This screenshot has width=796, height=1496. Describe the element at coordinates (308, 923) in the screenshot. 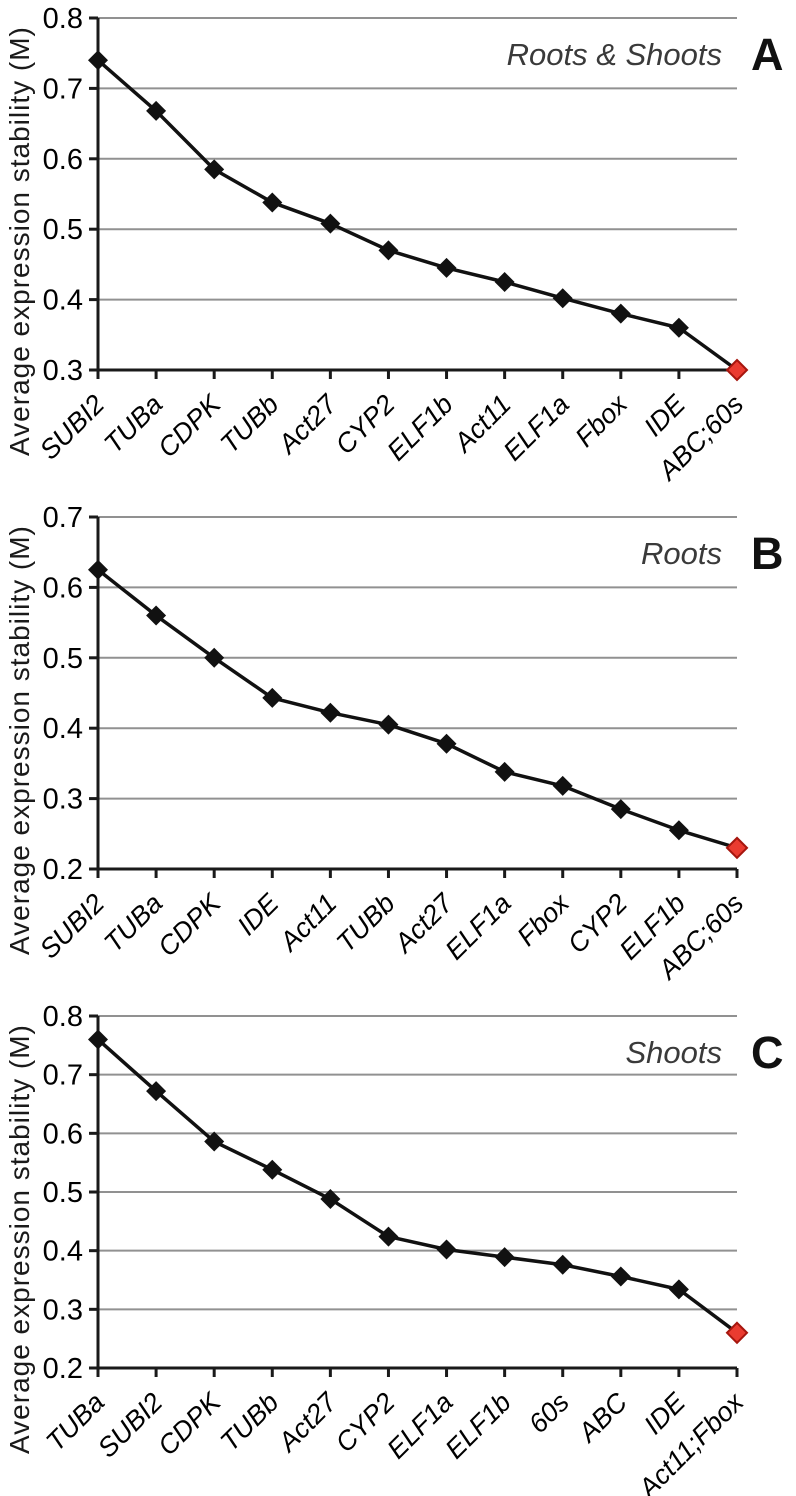

I see `category-label: Act11` at that location.